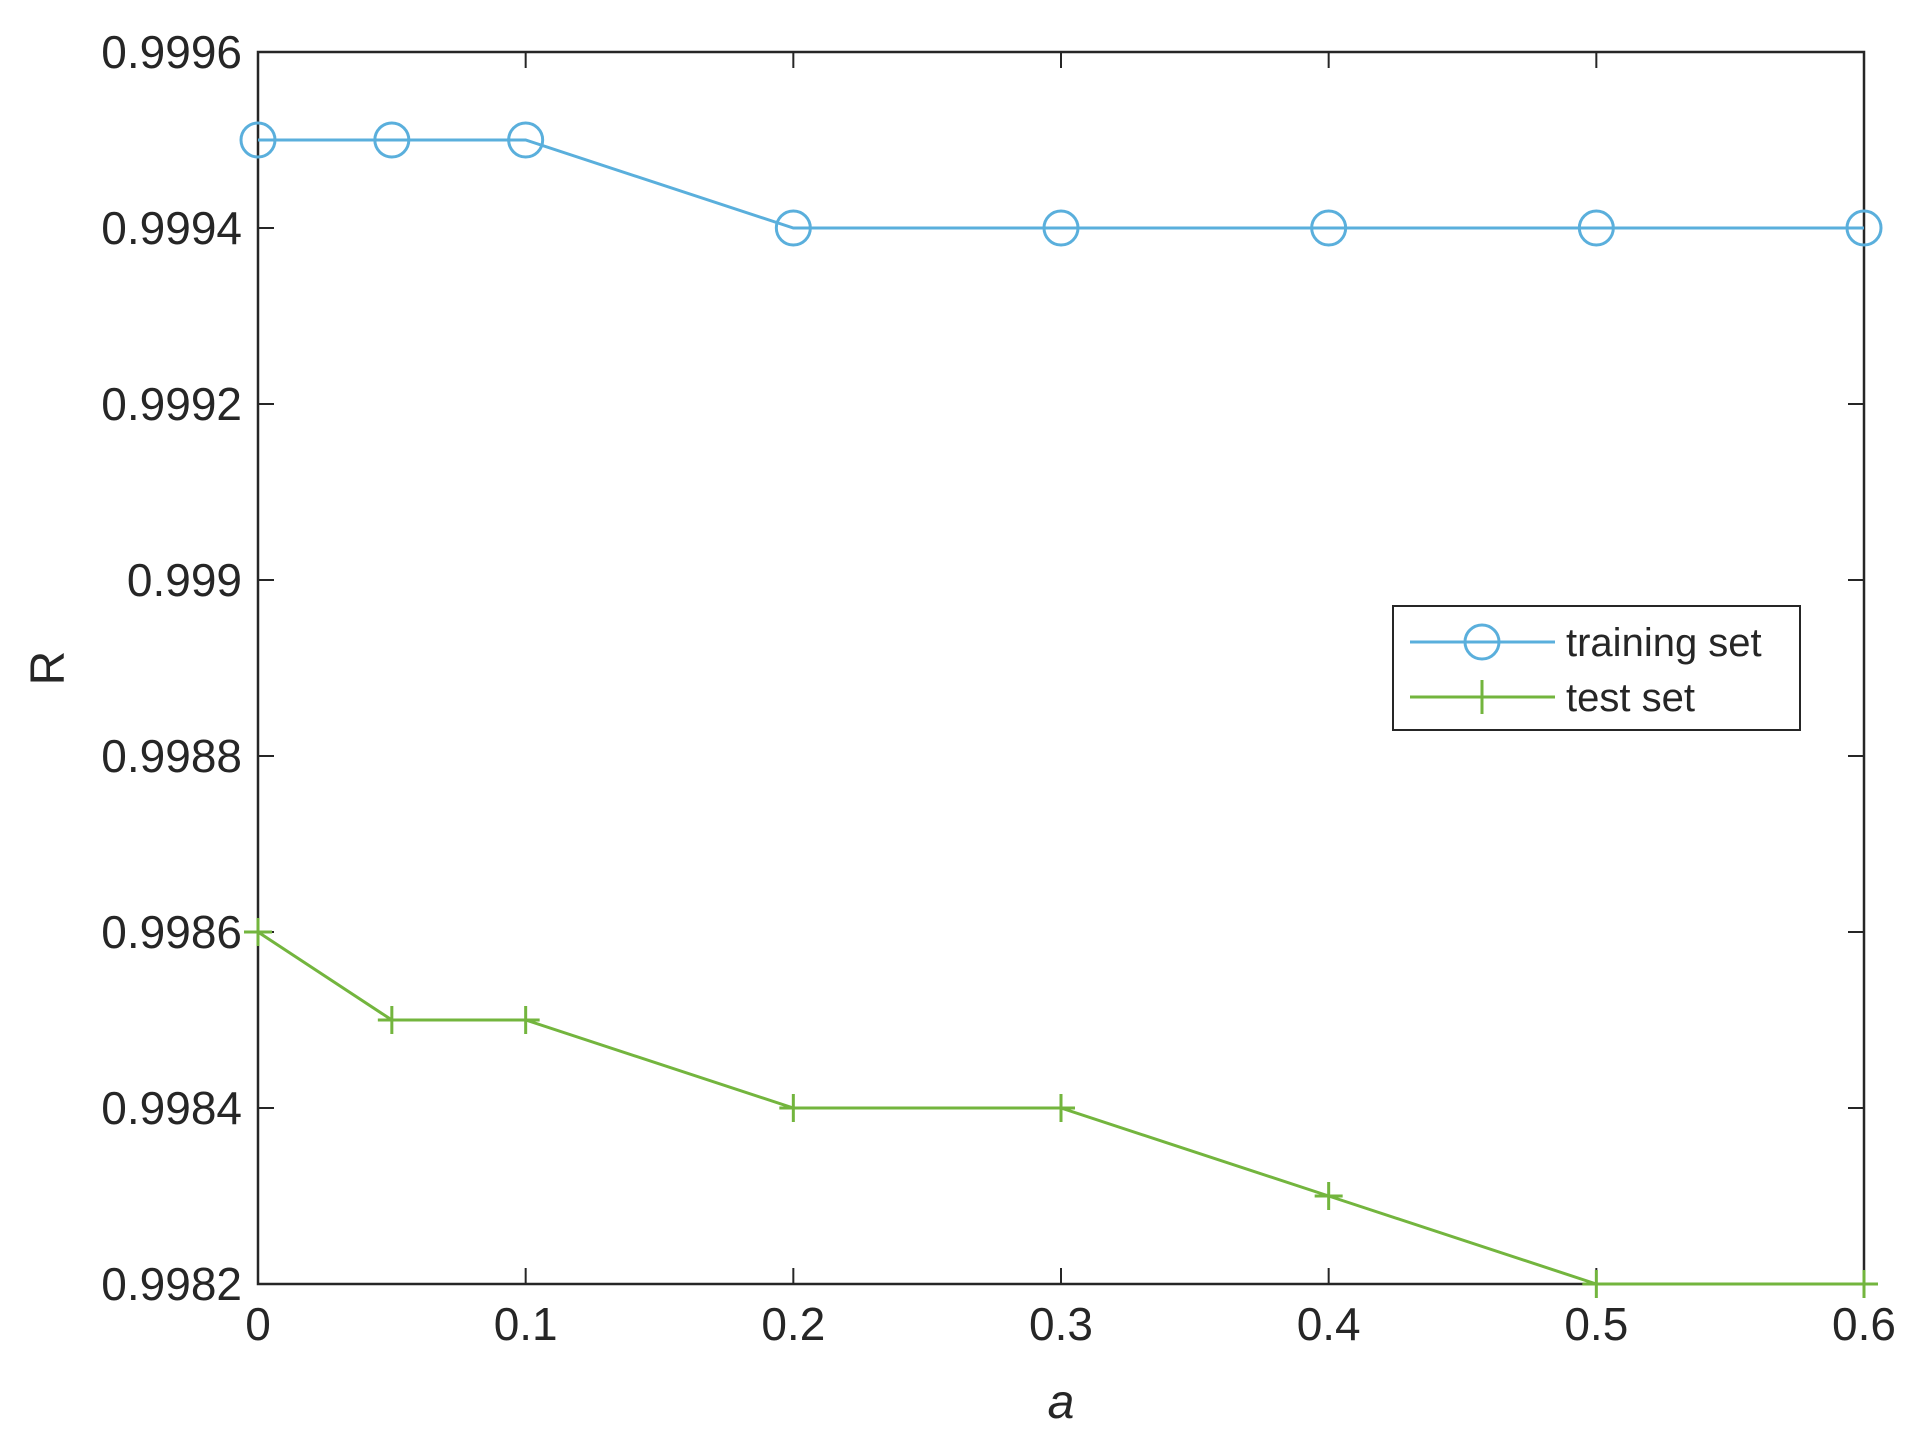  Describe the element at coordinates (526, 1324) in the screenshot. I see `x-tick-label: 0.1` at that location.